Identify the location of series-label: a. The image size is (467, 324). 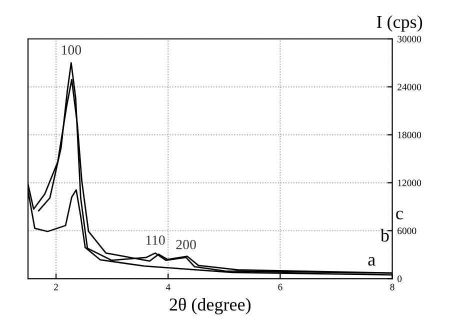
(372, 261).